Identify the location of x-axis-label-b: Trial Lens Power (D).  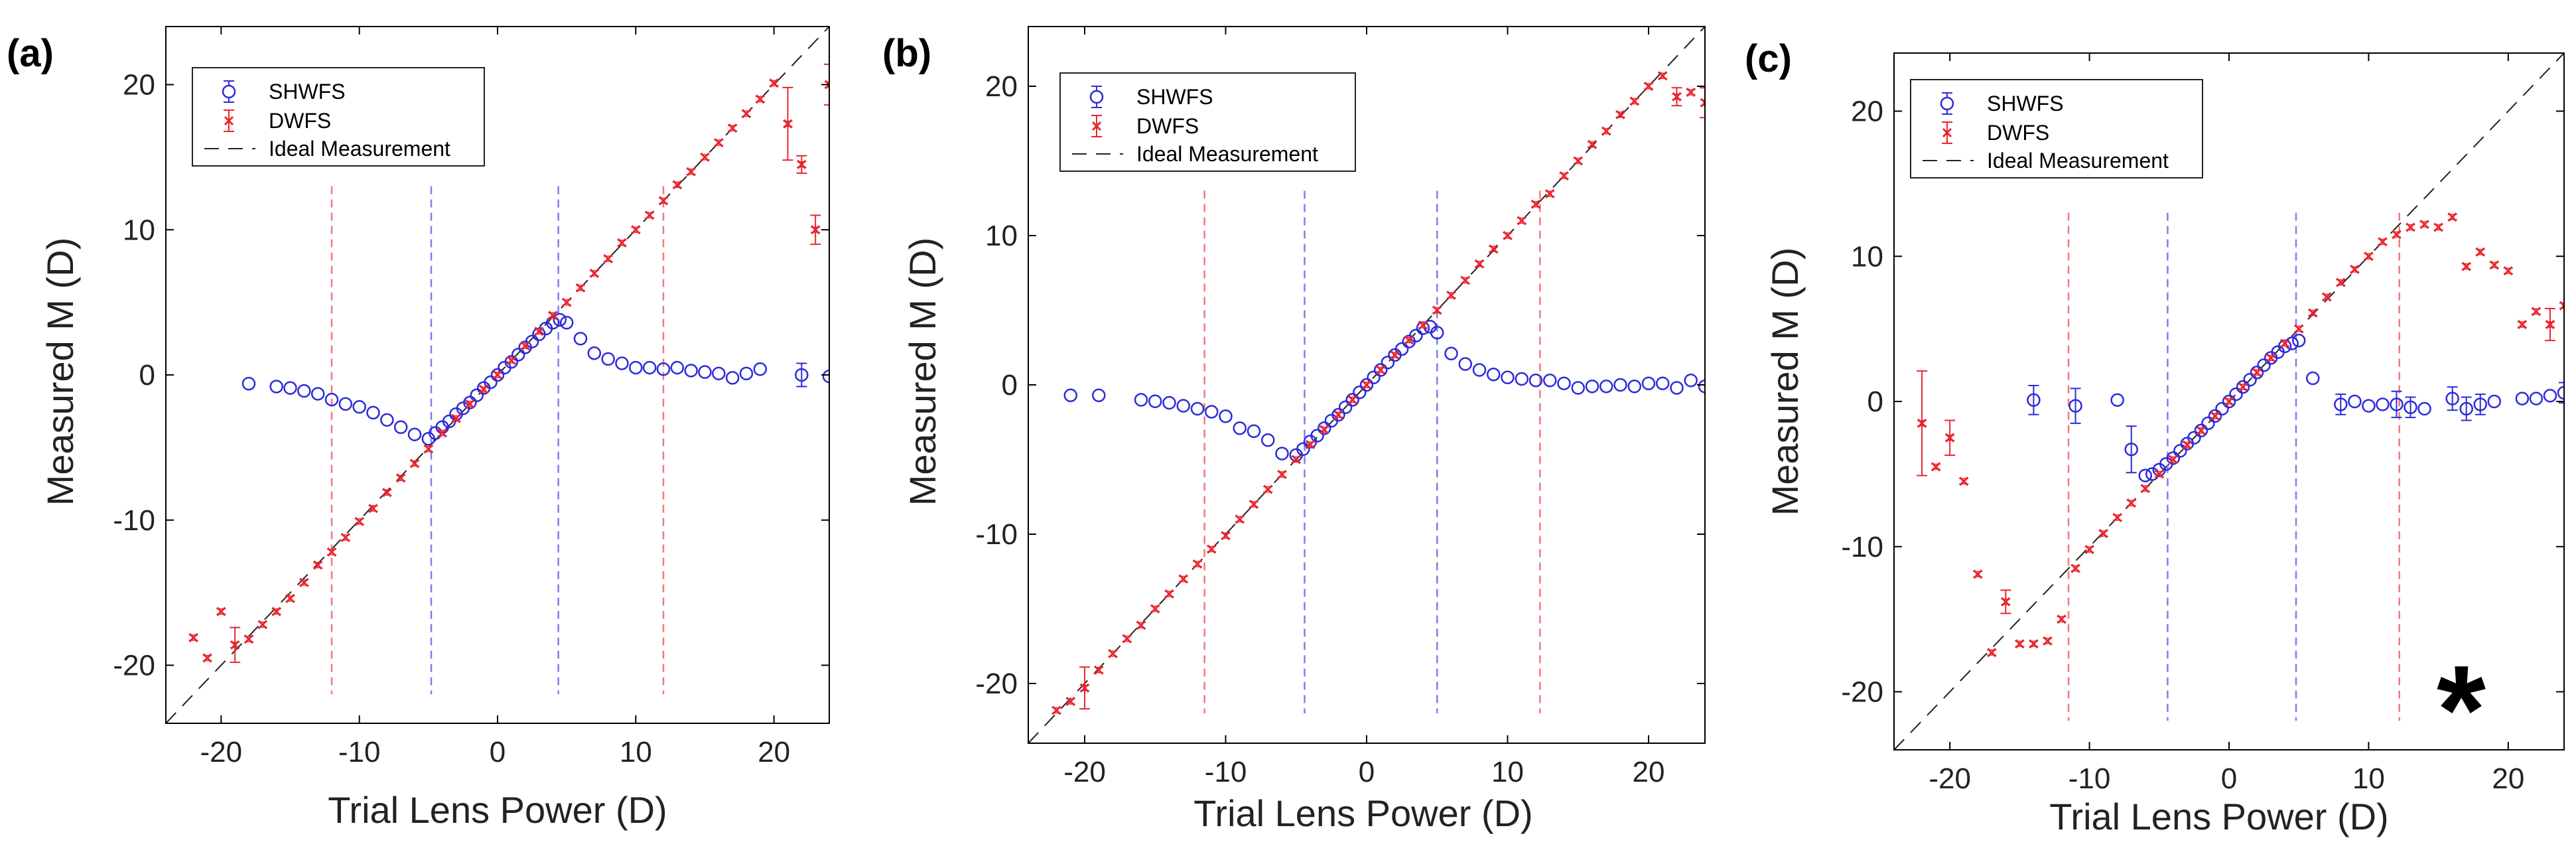
(1363, 813).